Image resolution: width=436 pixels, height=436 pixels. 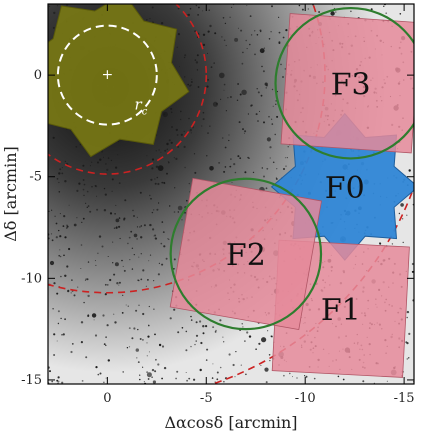 I want to click on field-label: F3, so click(x=351, y=84).